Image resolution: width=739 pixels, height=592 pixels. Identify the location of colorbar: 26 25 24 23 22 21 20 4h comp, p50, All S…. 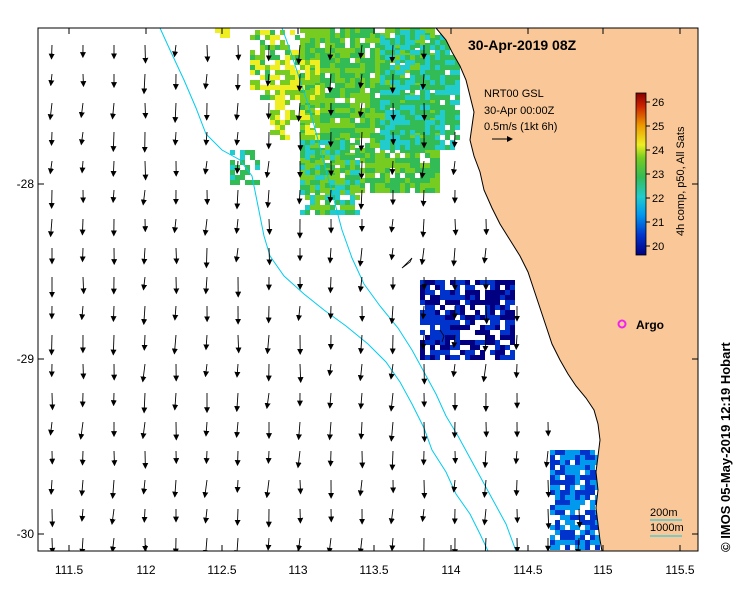
(661, 174).